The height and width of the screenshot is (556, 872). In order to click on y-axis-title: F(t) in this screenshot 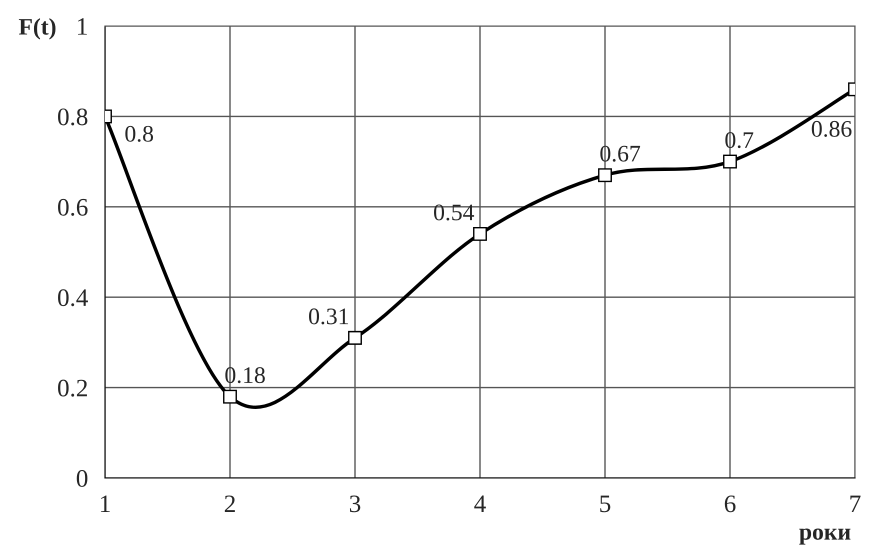, I will do `click(37, 29)`.